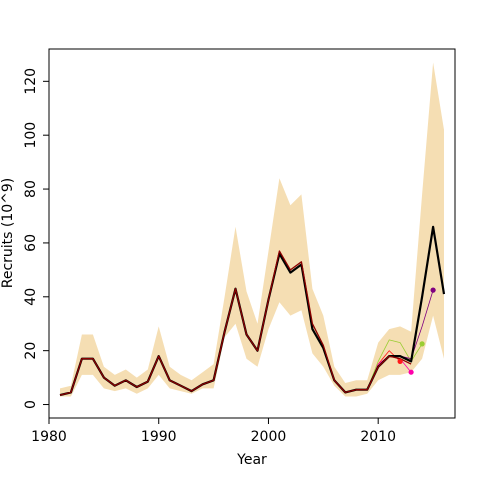 Image resolution: width=480 pixels, height=484 pixels. What do you see at coordinates (378, 437) in the screenshot?
I see `x-tick-label: 2010` at bounding box center [378, 437].